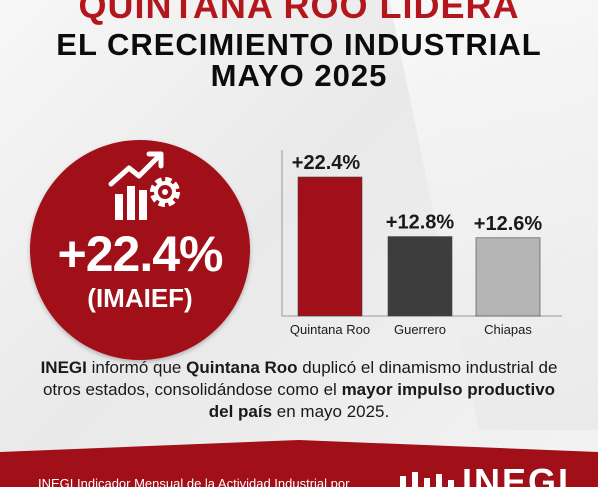  I want to click on bar-value-label: +12.8%, so click(420, 223).